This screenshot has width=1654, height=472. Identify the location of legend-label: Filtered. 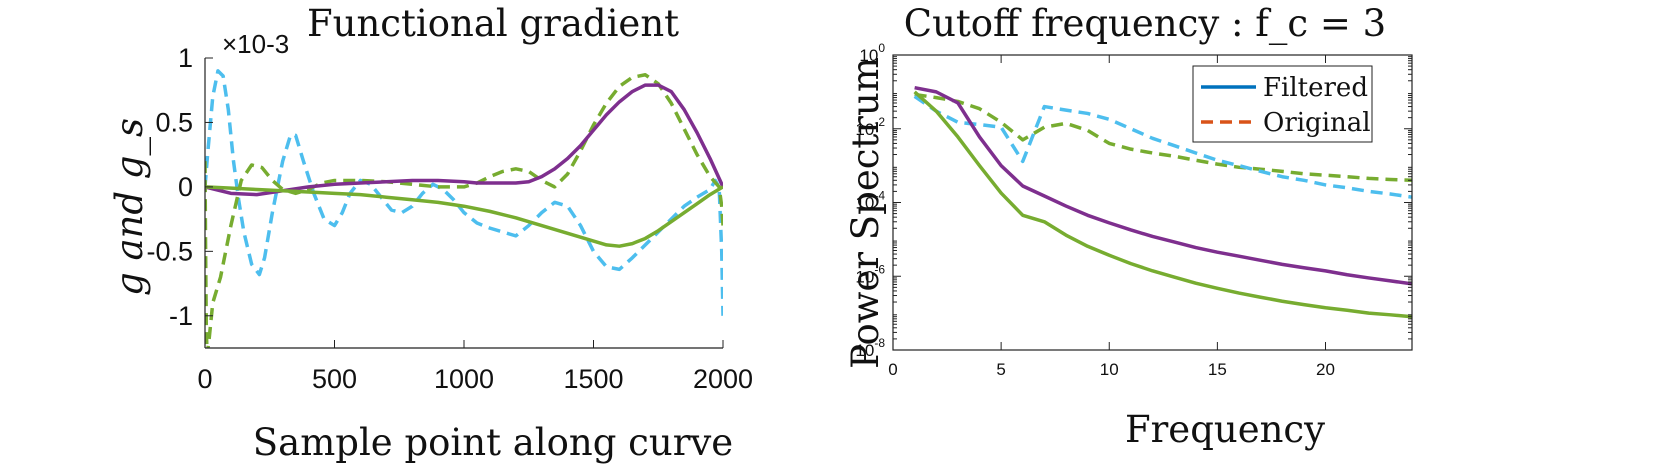
(1315, 88).